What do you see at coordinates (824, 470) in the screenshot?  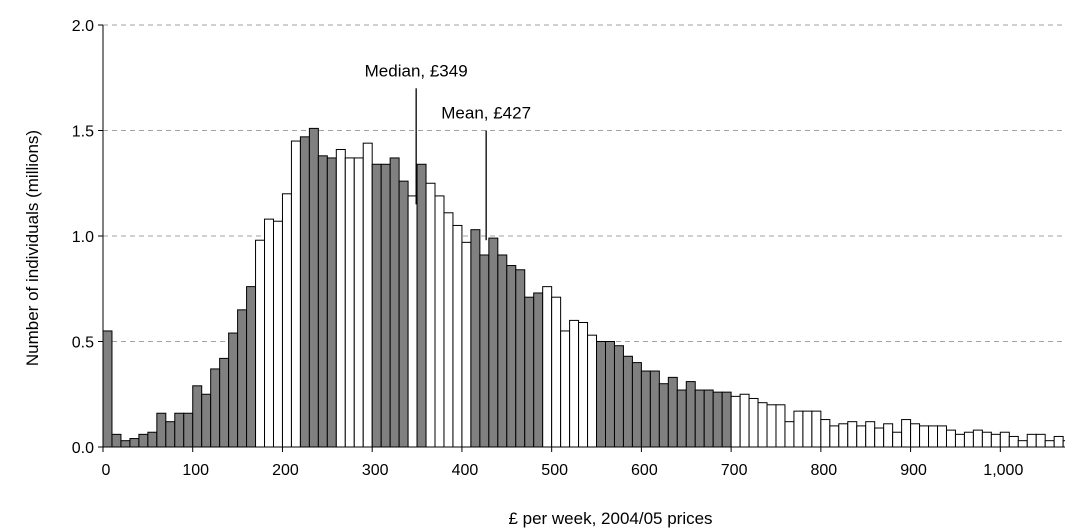 I see `x-tick-label-8: 800` at bounding box center [824, 470].